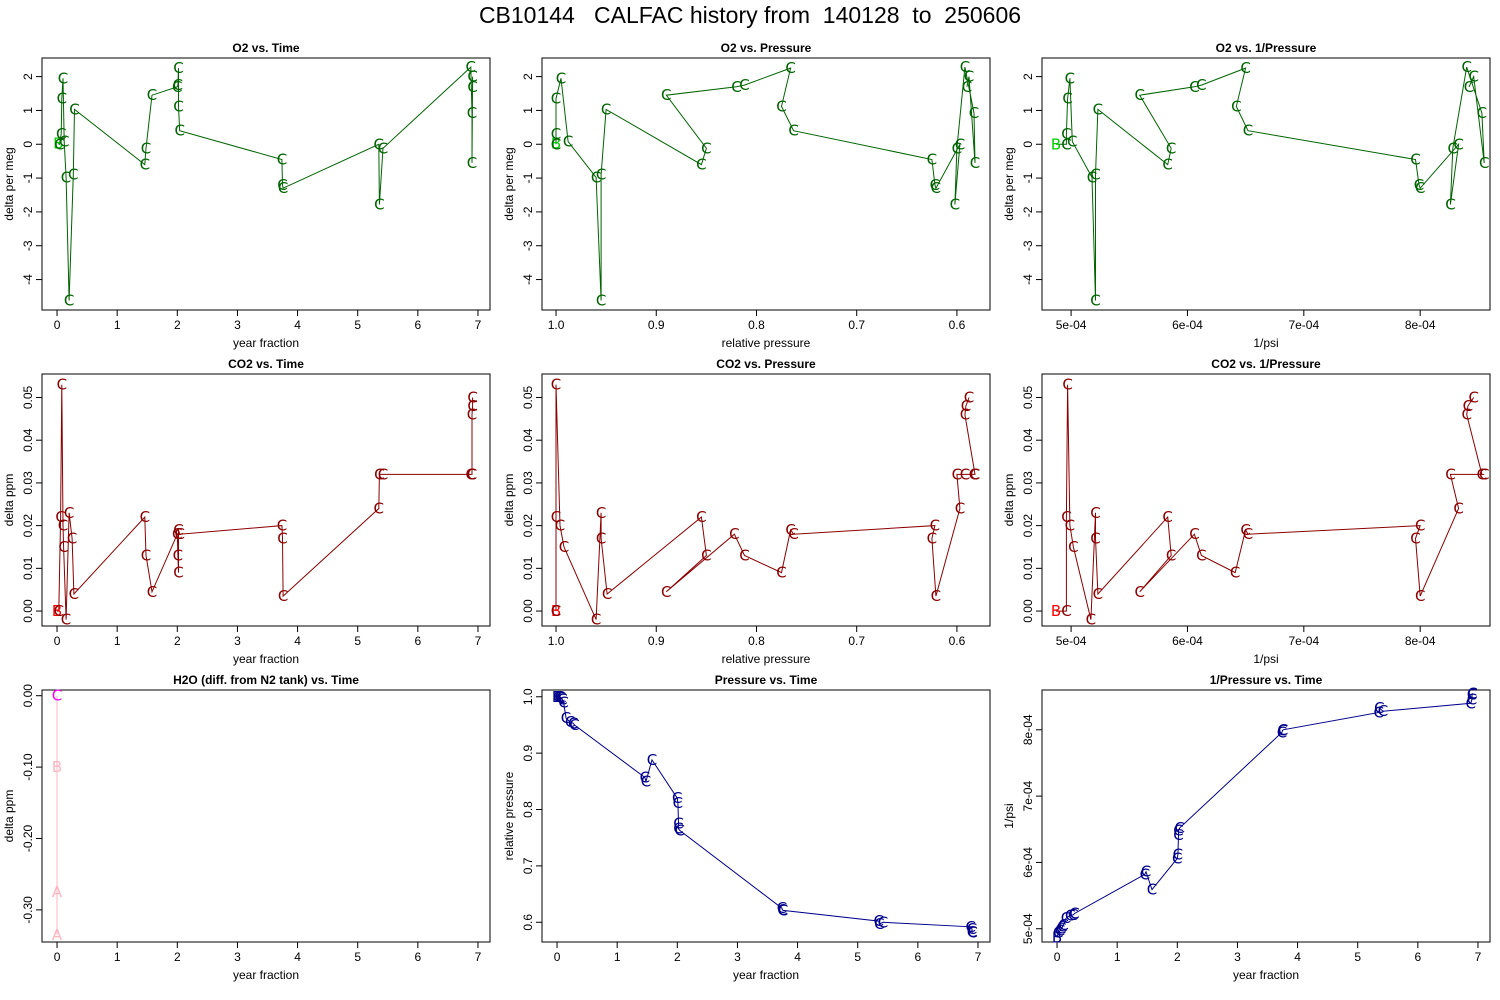  Describe the element at coordinates (57, 325) in the screenshot. I see `x-tick-label: 0` at that location.